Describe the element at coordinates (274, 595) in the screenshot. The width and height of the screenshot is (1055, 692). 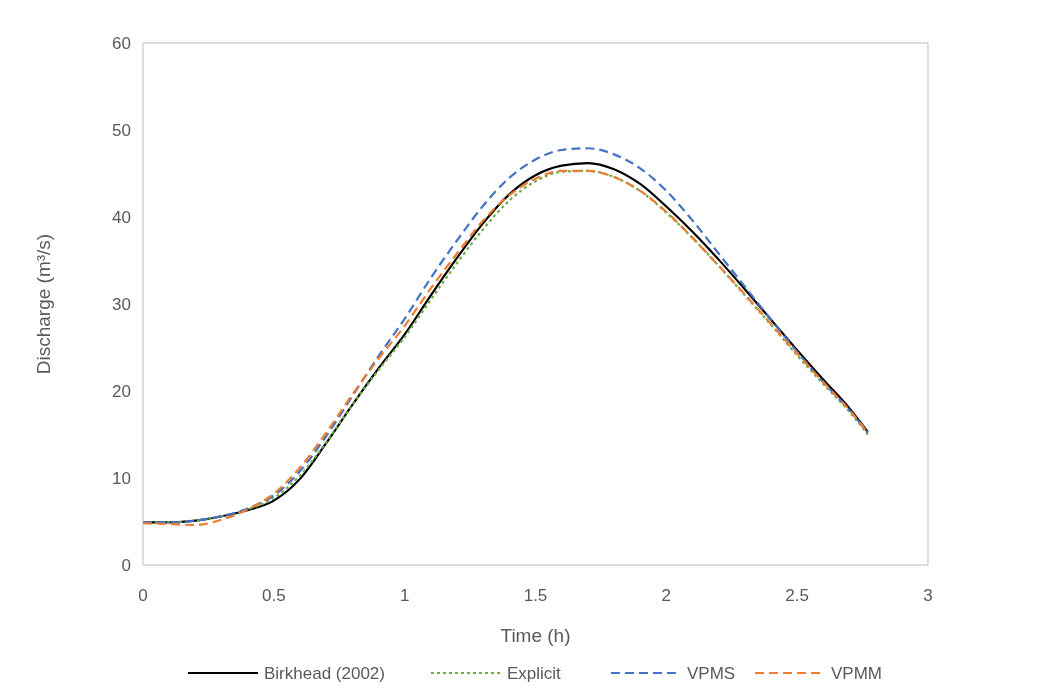
I see `x-tick-label: 0.5` at that location.